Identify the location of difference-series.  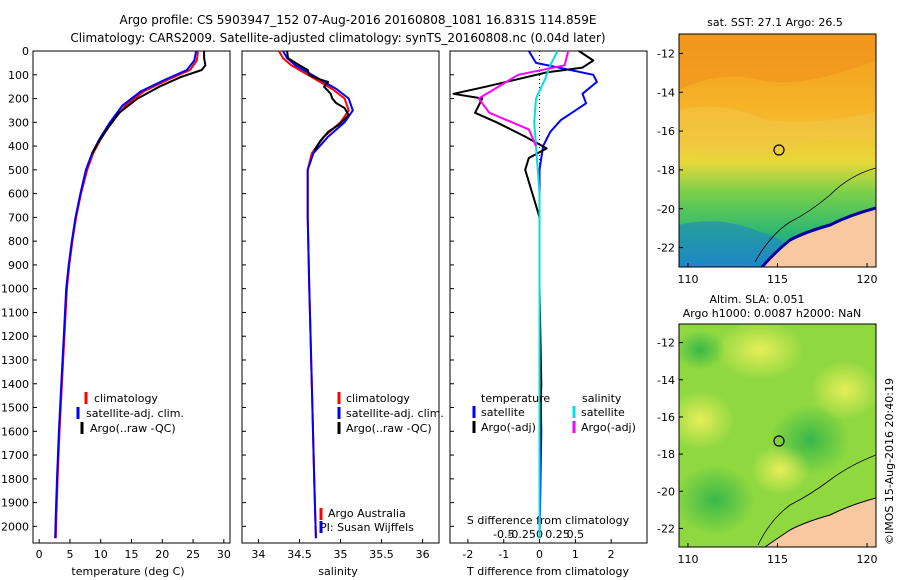
(525, 296).